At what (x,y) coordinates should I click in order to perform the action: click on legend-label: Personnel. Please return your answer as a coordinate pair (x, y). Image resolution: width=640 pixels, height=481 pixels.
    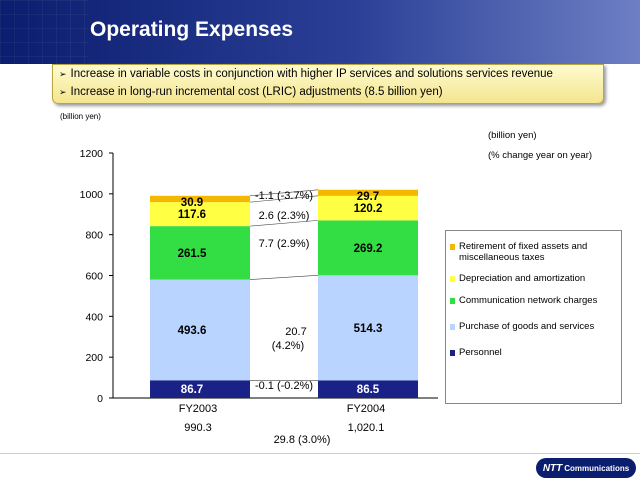
    Looking at the image, I should click on (480, 352).